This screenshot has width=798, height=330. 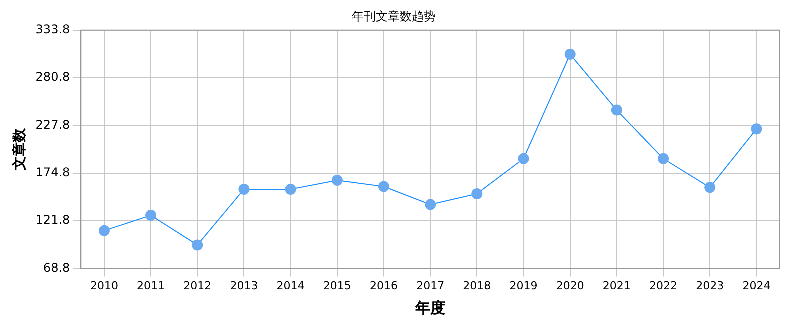 I want to click on x-axis-title: 年度, so click(x=430, y=307).